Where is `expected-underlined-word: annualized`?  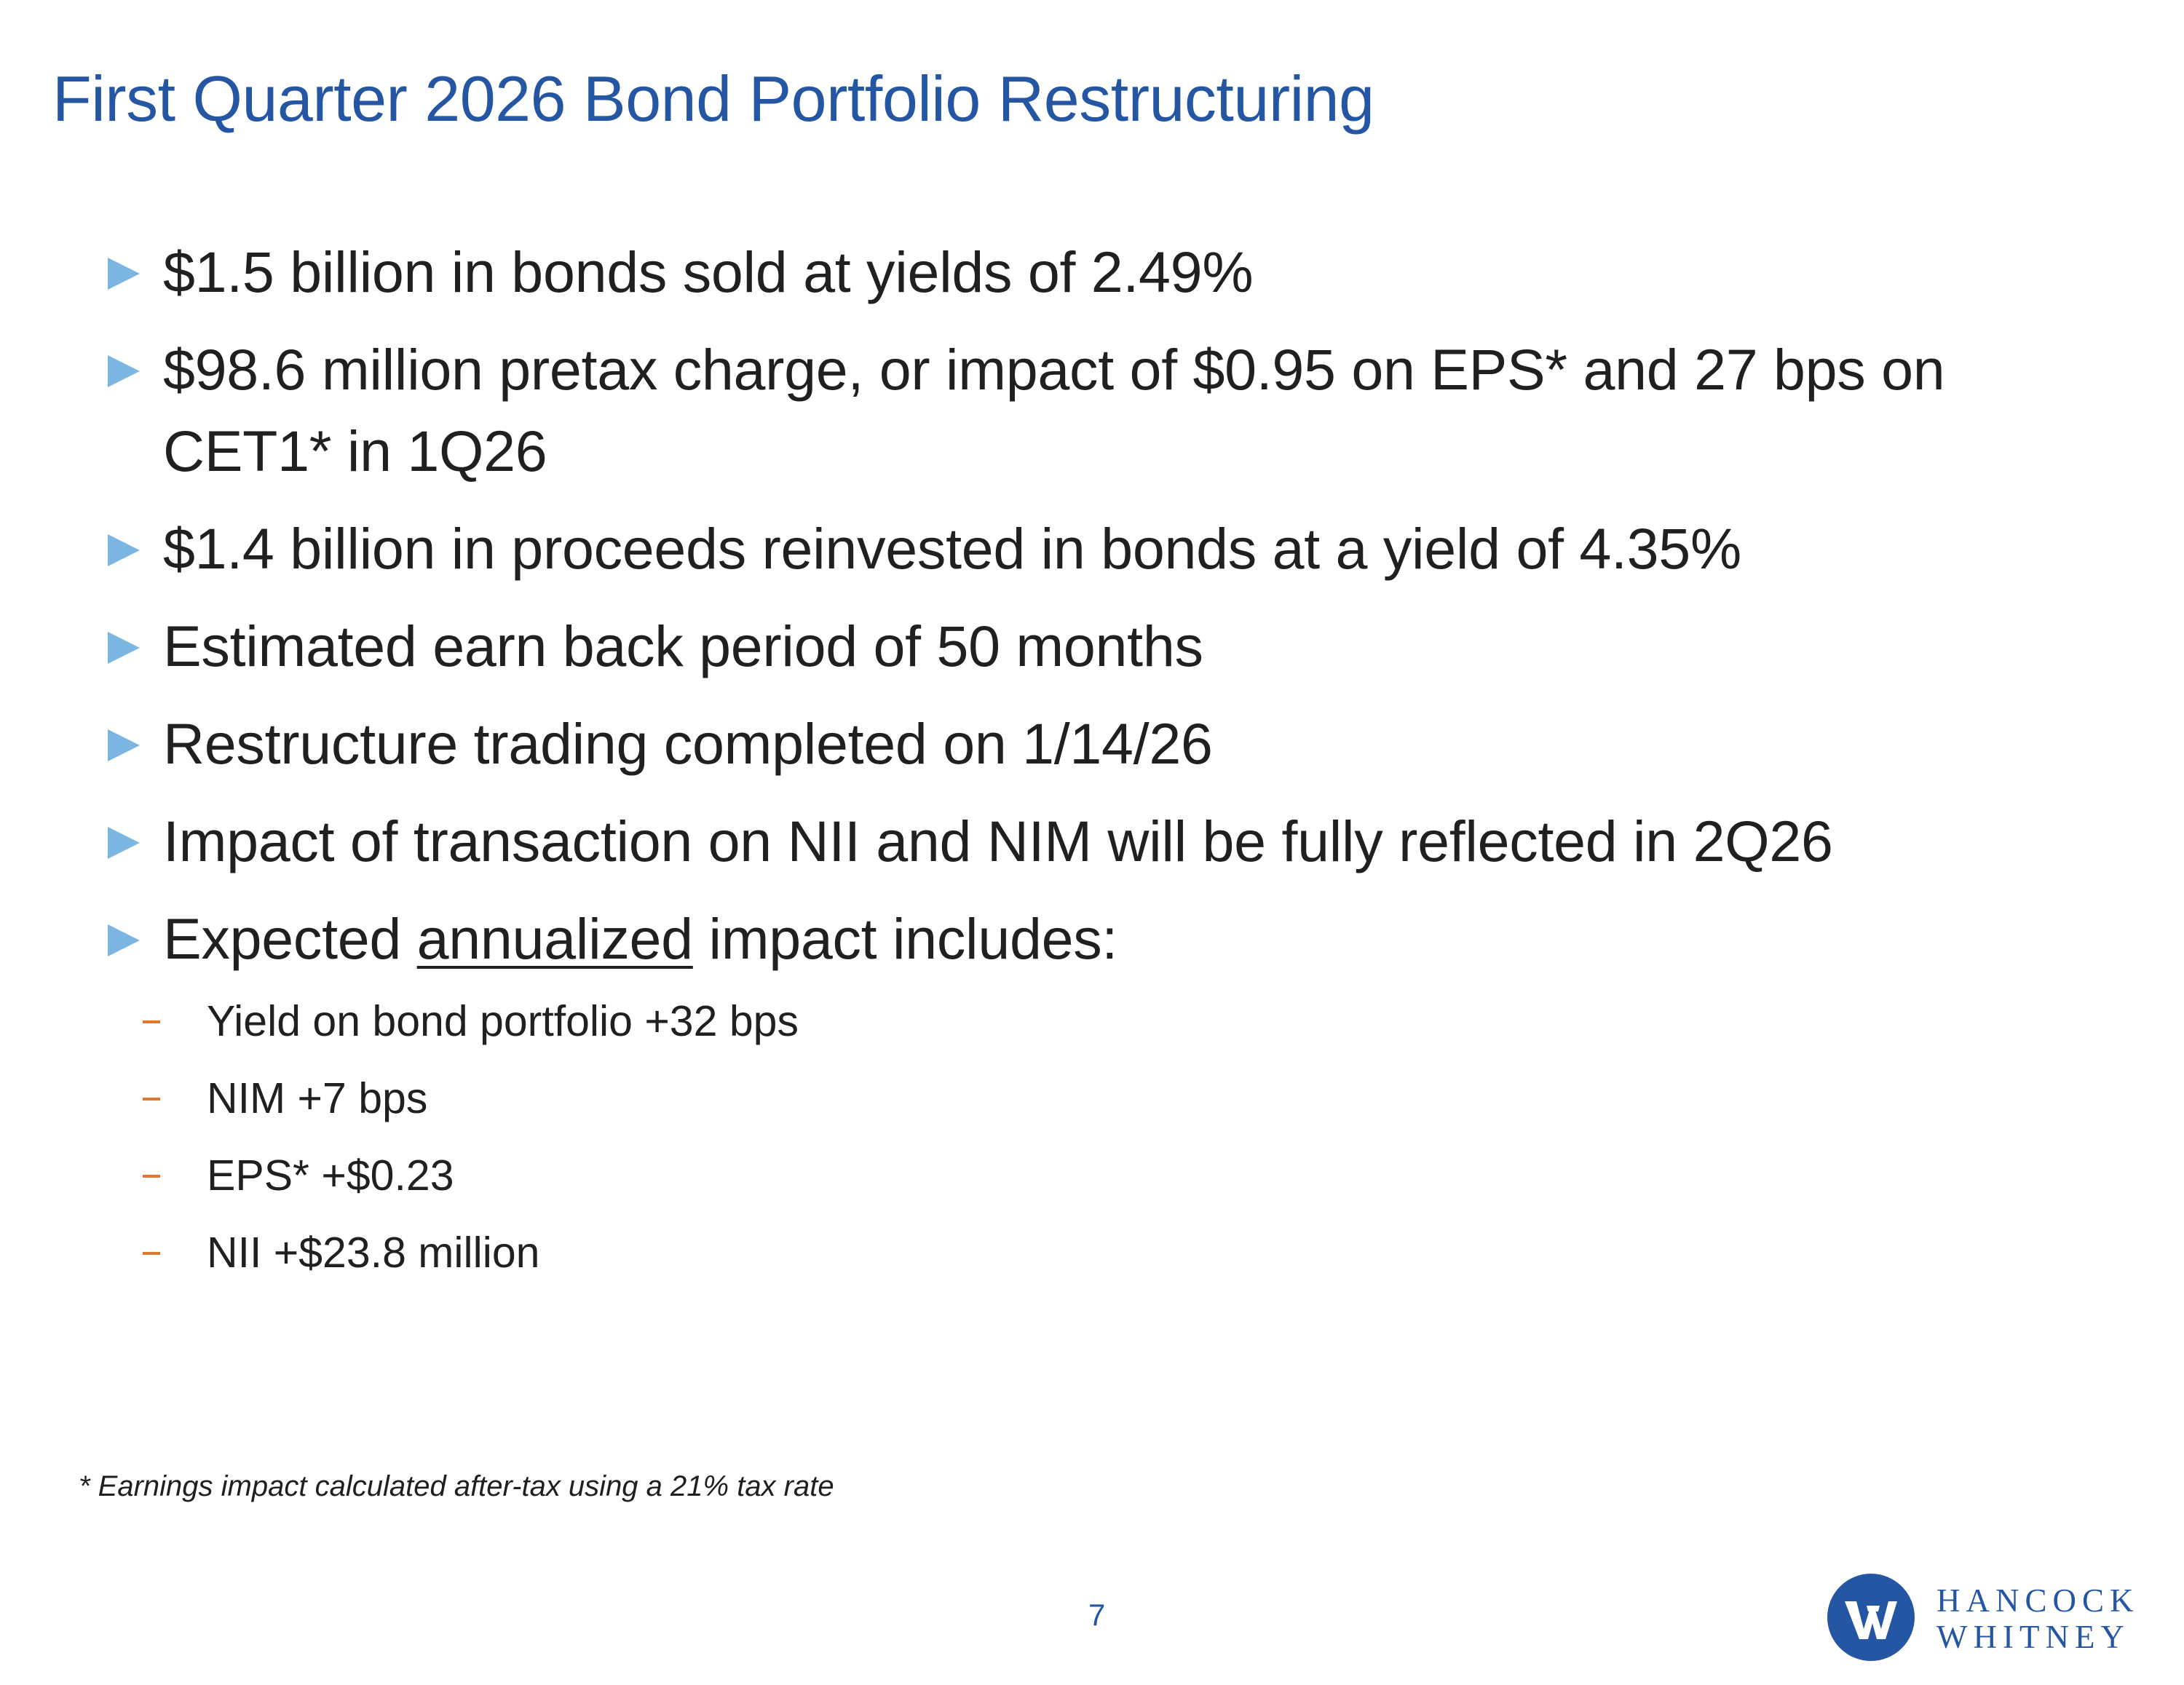 expected-underlined-word: annualized is located at coordinates (554, 938).